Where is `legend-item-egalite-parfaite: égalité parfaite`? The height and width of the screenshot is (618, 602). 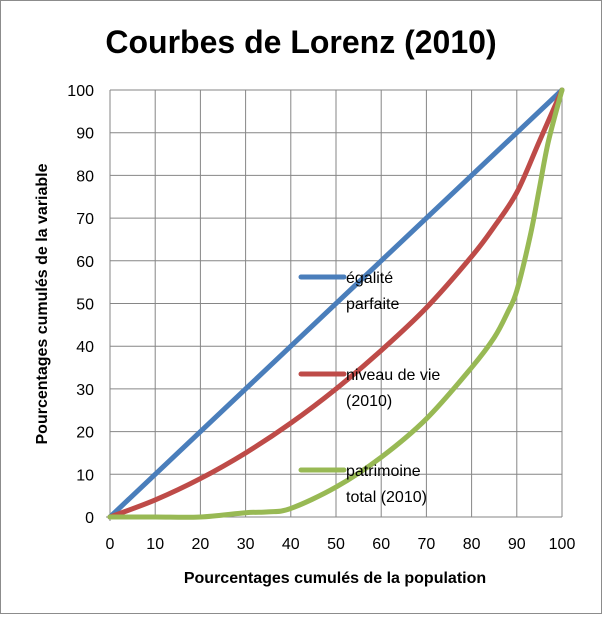 legend-item-egalite-parfaite: égalité parfaite is located at coordinates (348, 291).